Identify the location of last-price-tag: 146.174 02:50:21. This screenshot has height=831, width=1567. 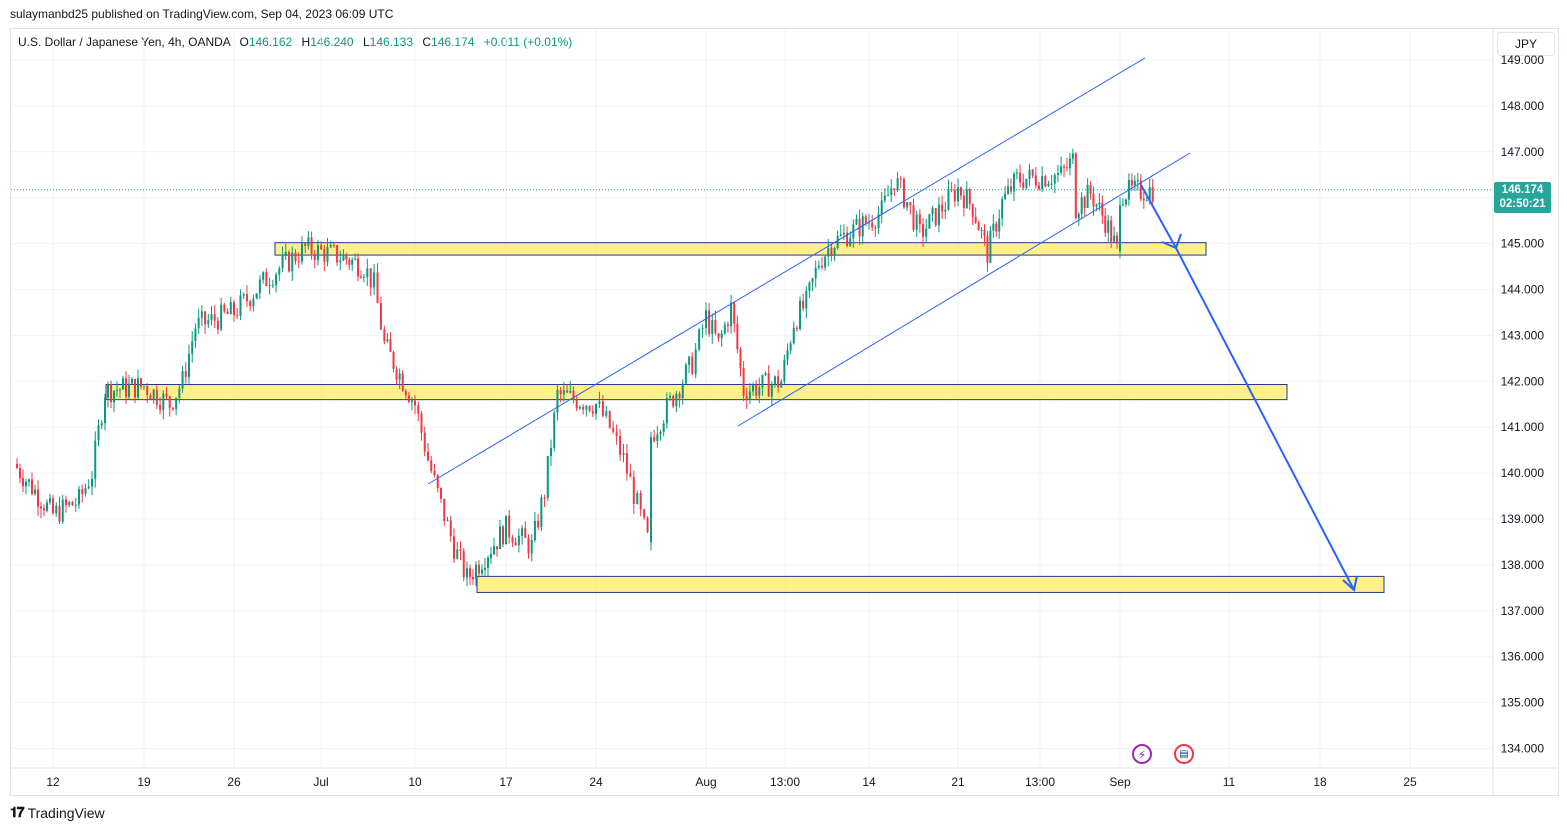
(1522, 197).